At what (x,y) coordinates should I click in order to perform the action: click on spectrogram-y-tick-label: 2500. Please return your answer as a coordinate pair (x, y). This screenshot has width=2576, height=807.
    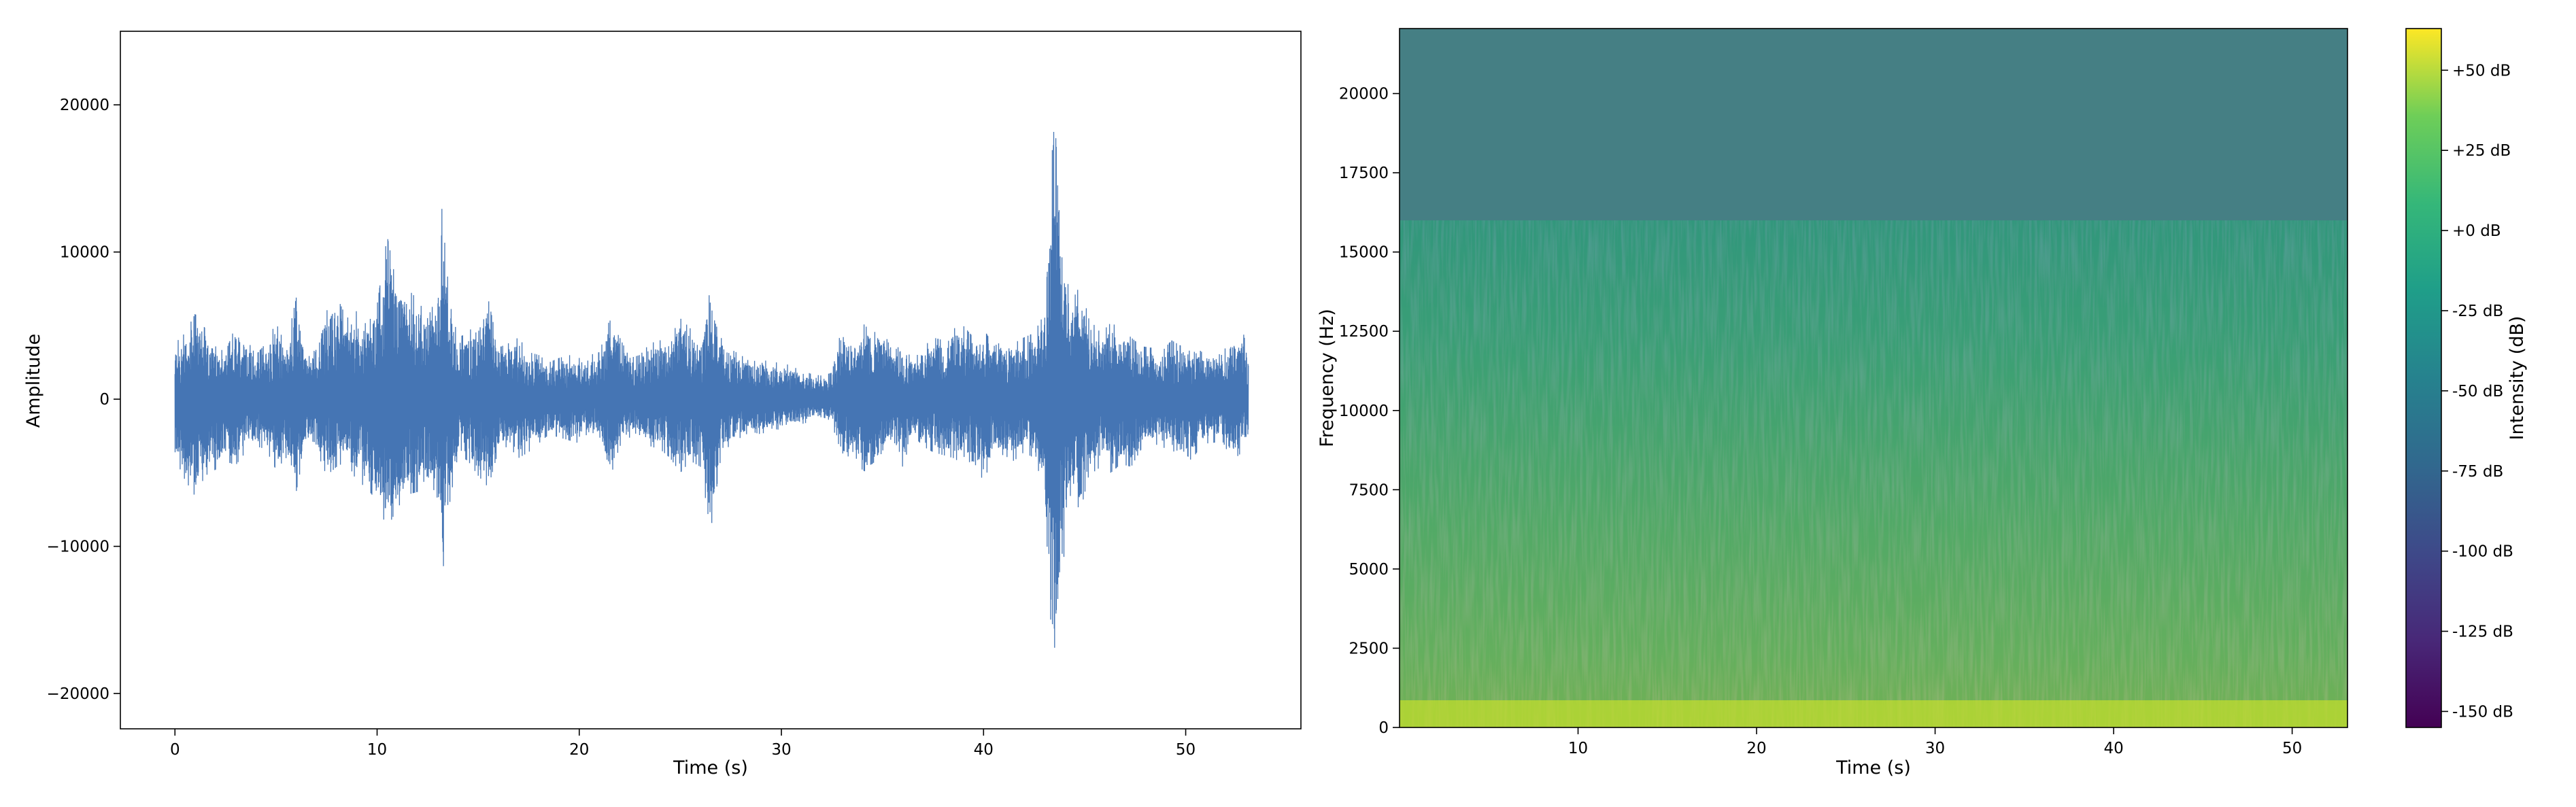
    Looking at the image, I should click on (1369, 648).